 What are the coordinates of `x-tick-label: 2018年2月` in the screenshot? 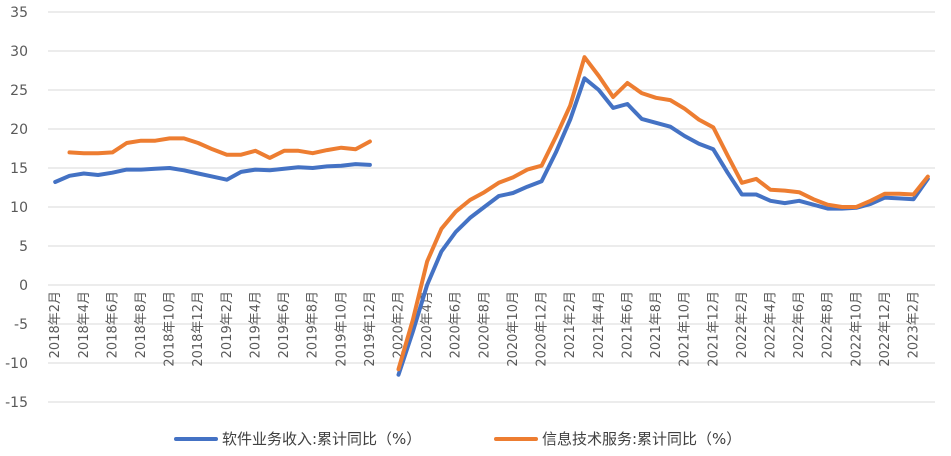 It's located at (55, 324).